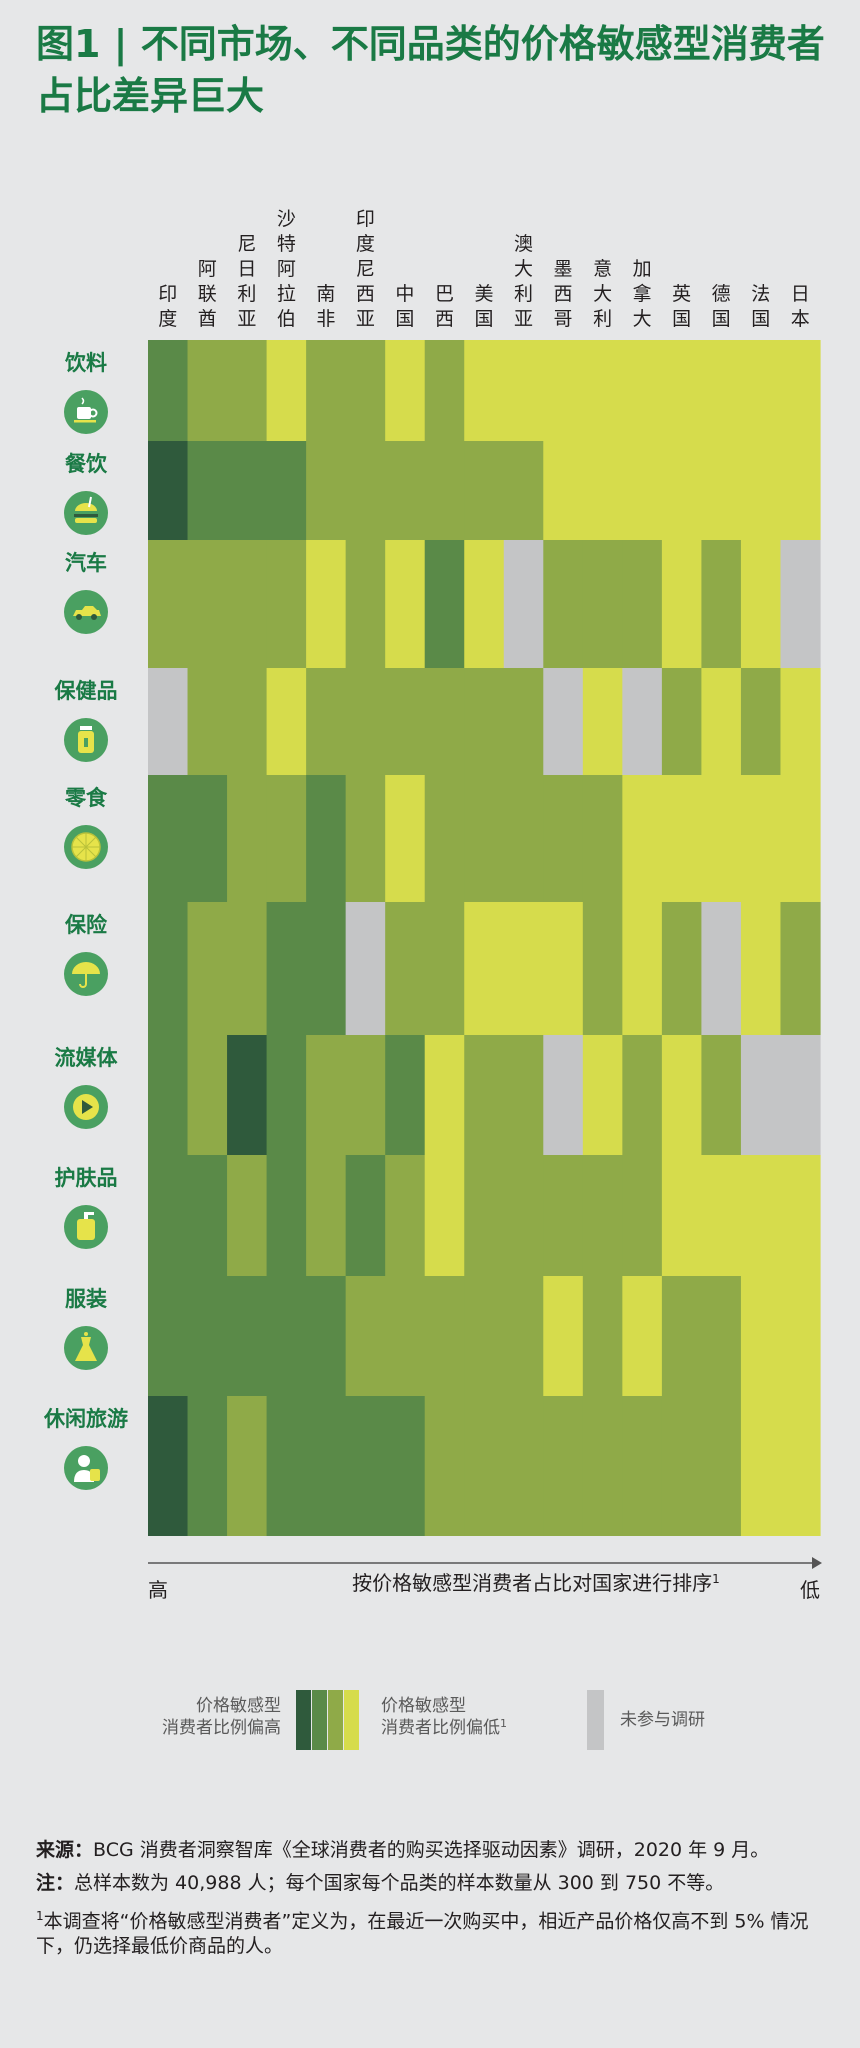  Describe the element at coordinates (86, 1107) in the screenshot. I see `play-button-icon` at that location.